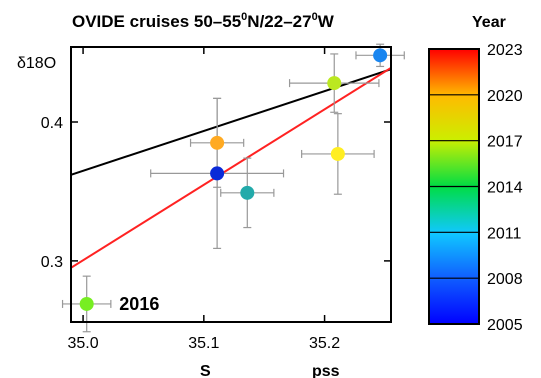  What do you see at coordinates (36, 63) in the screenshot?
I see `y-axis-label: δ18O` at bounding box center [36, 63].